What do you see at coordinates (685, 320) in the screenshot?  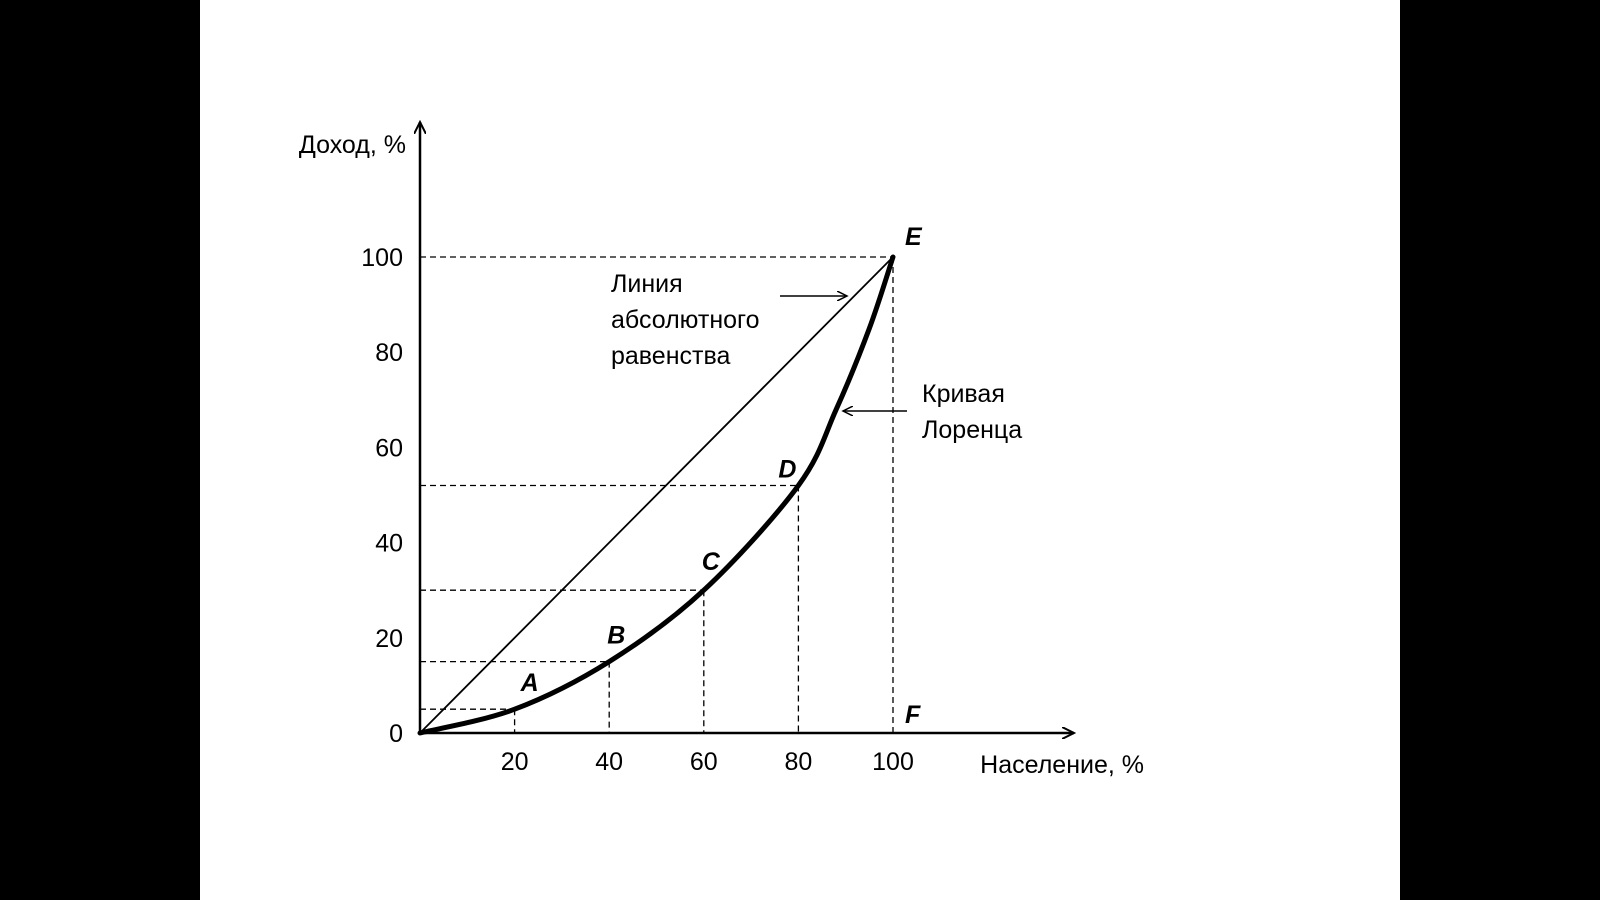 I see `equality-line-label-line-2: абсолютного` at bounding box center [685, 320].